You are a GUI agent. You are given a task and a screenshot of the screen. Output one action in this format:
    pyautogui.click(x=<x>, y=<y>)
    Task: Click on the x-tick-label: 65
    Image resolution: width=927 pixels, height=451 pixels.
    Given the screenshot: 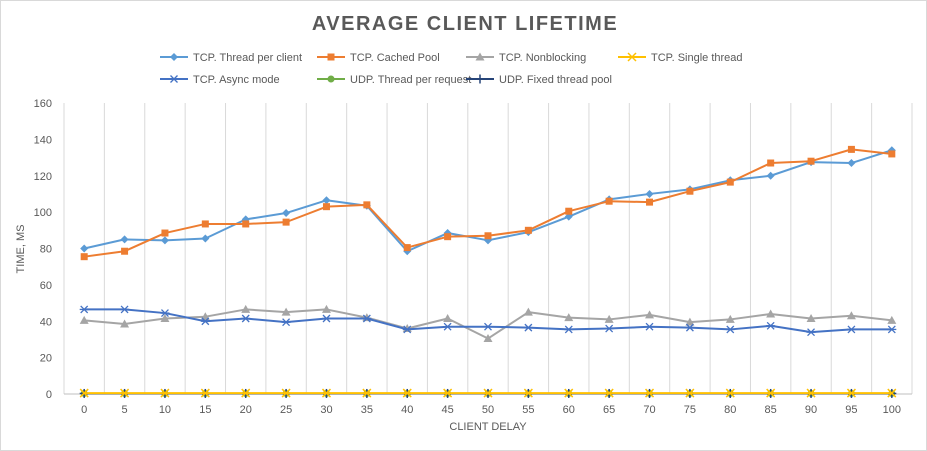 What is the action you would take?
    pyautogui.click(x=609, y=410)
    